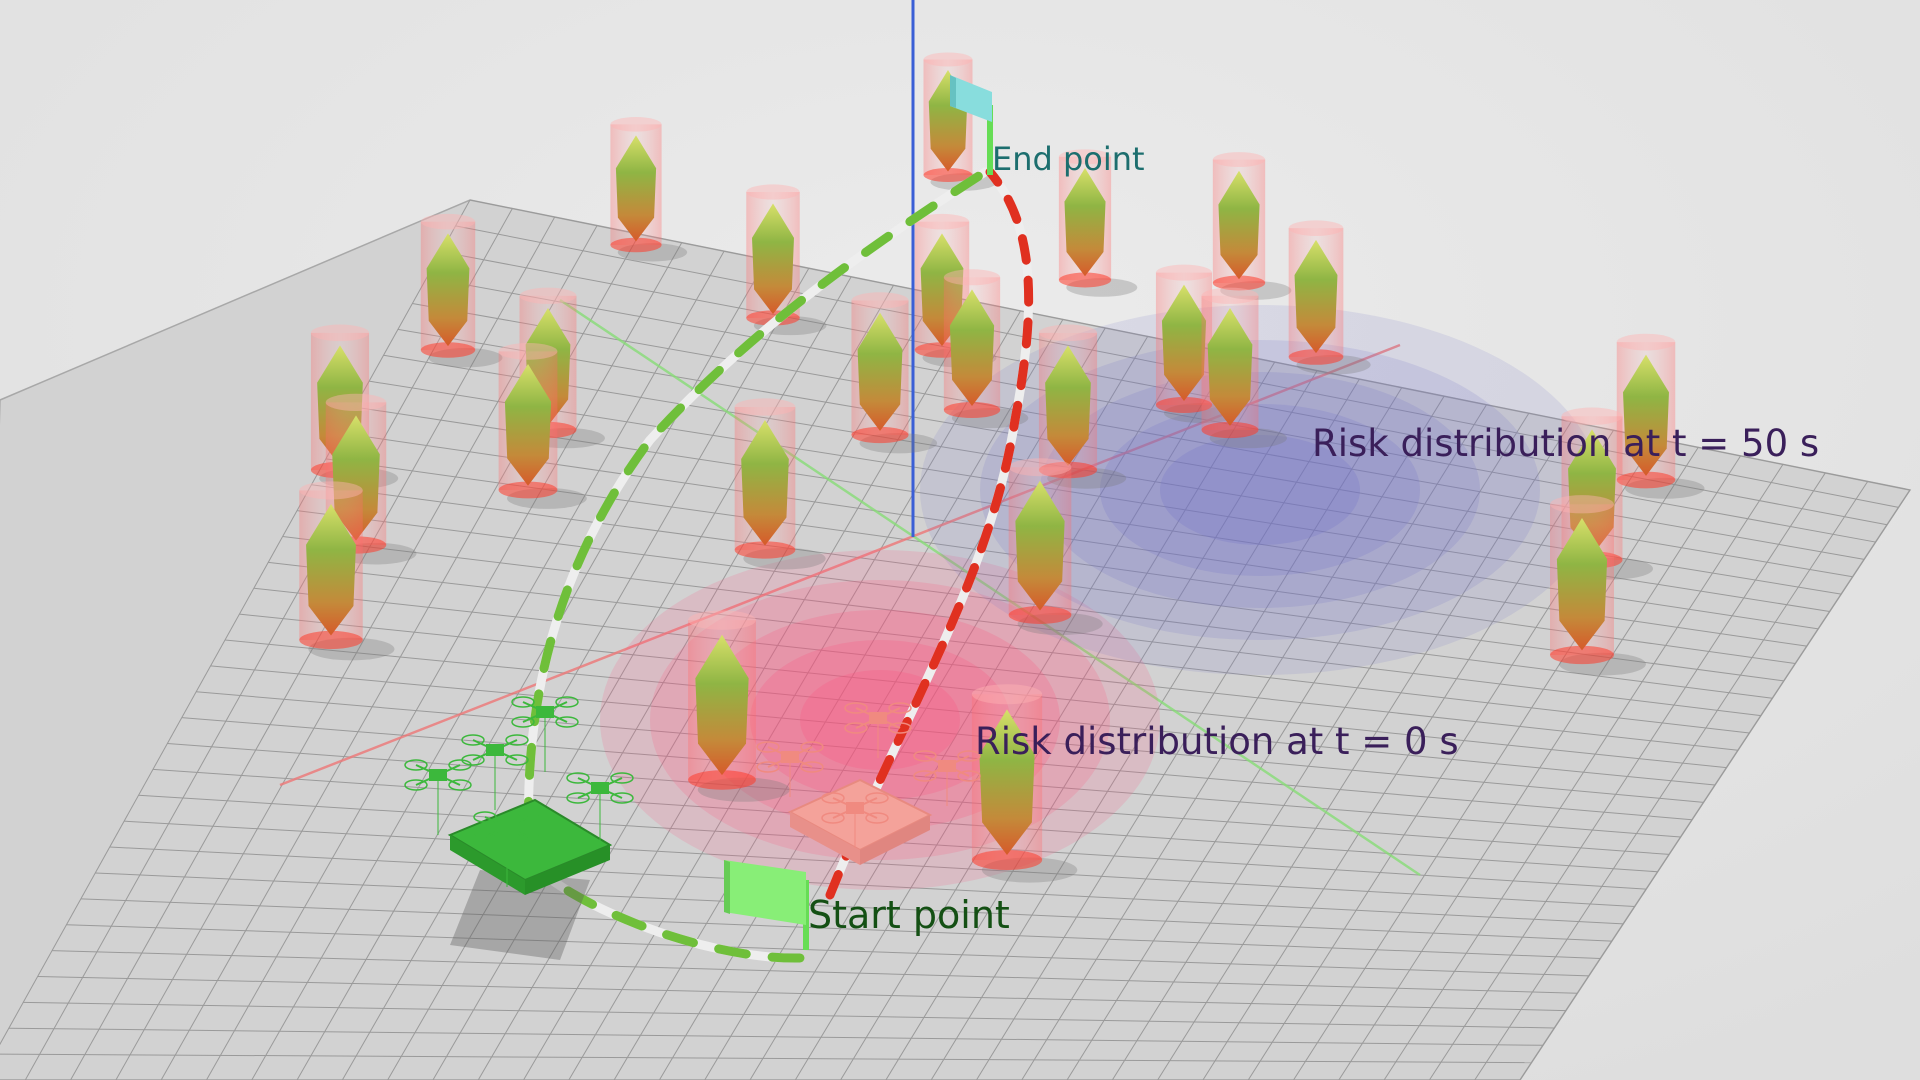  I want to click on risk-distribution-t50, so click(1260, 490).